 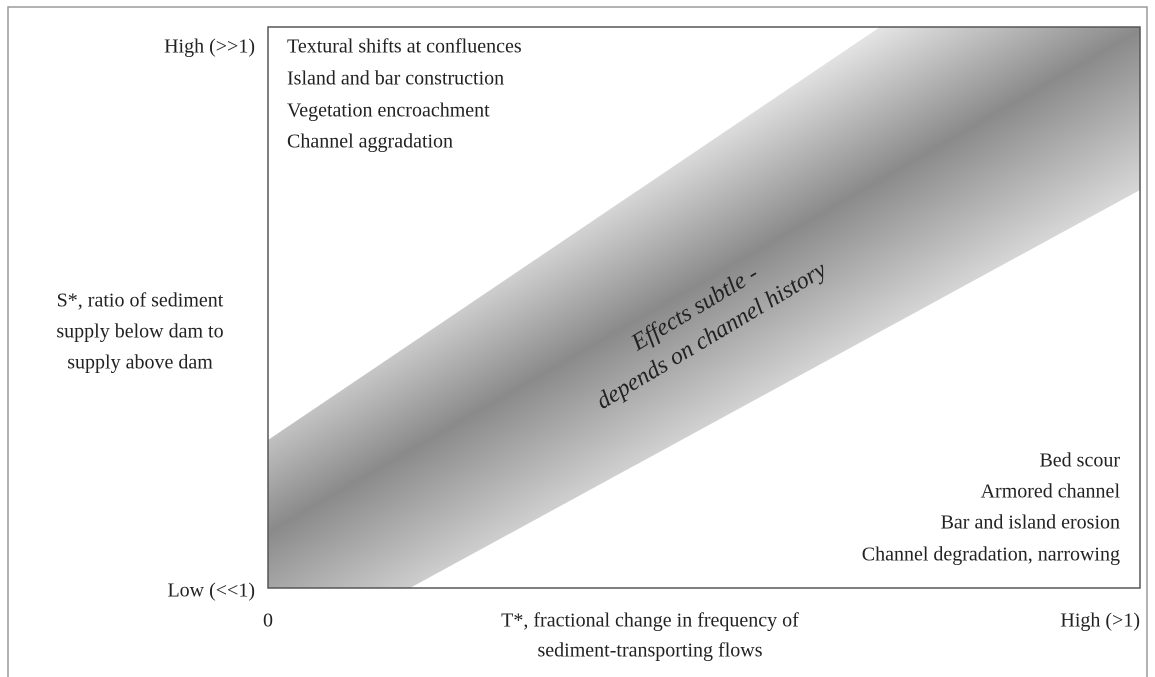 I want to click on x-axis-label: sediment-transporting flows, so click(x=650, y=651).